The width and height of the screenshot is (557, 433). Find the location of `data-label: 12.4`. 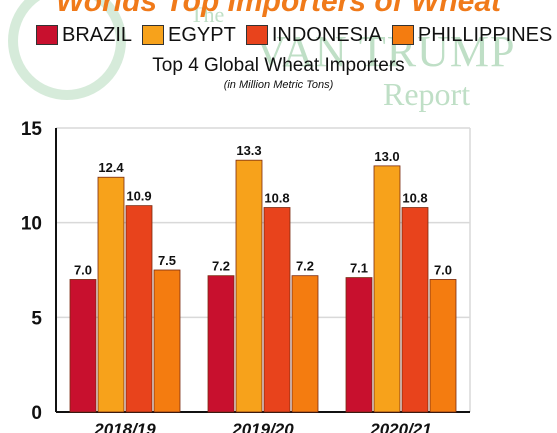

data-label: 12.4 is located at coordinates (111, 167).